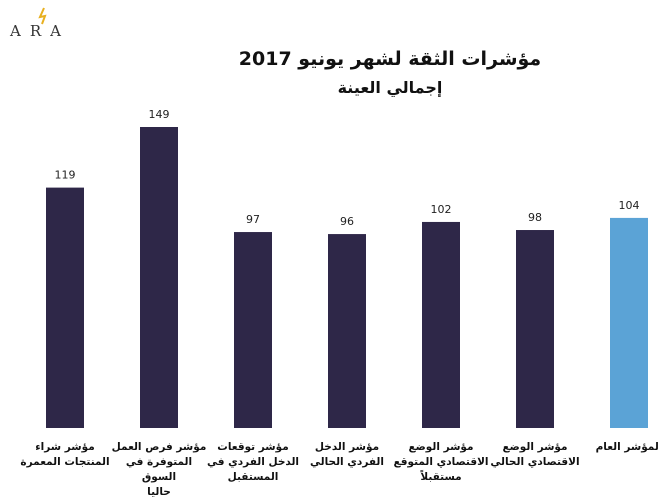 The height and width of the screenshot is (500, 659). What do you see at coordinates (535, 454) in the screenshot?
I see `x-tick-label: مؤشر الوضع الاقتصادي الحالي` at bounding box center [535, 454].